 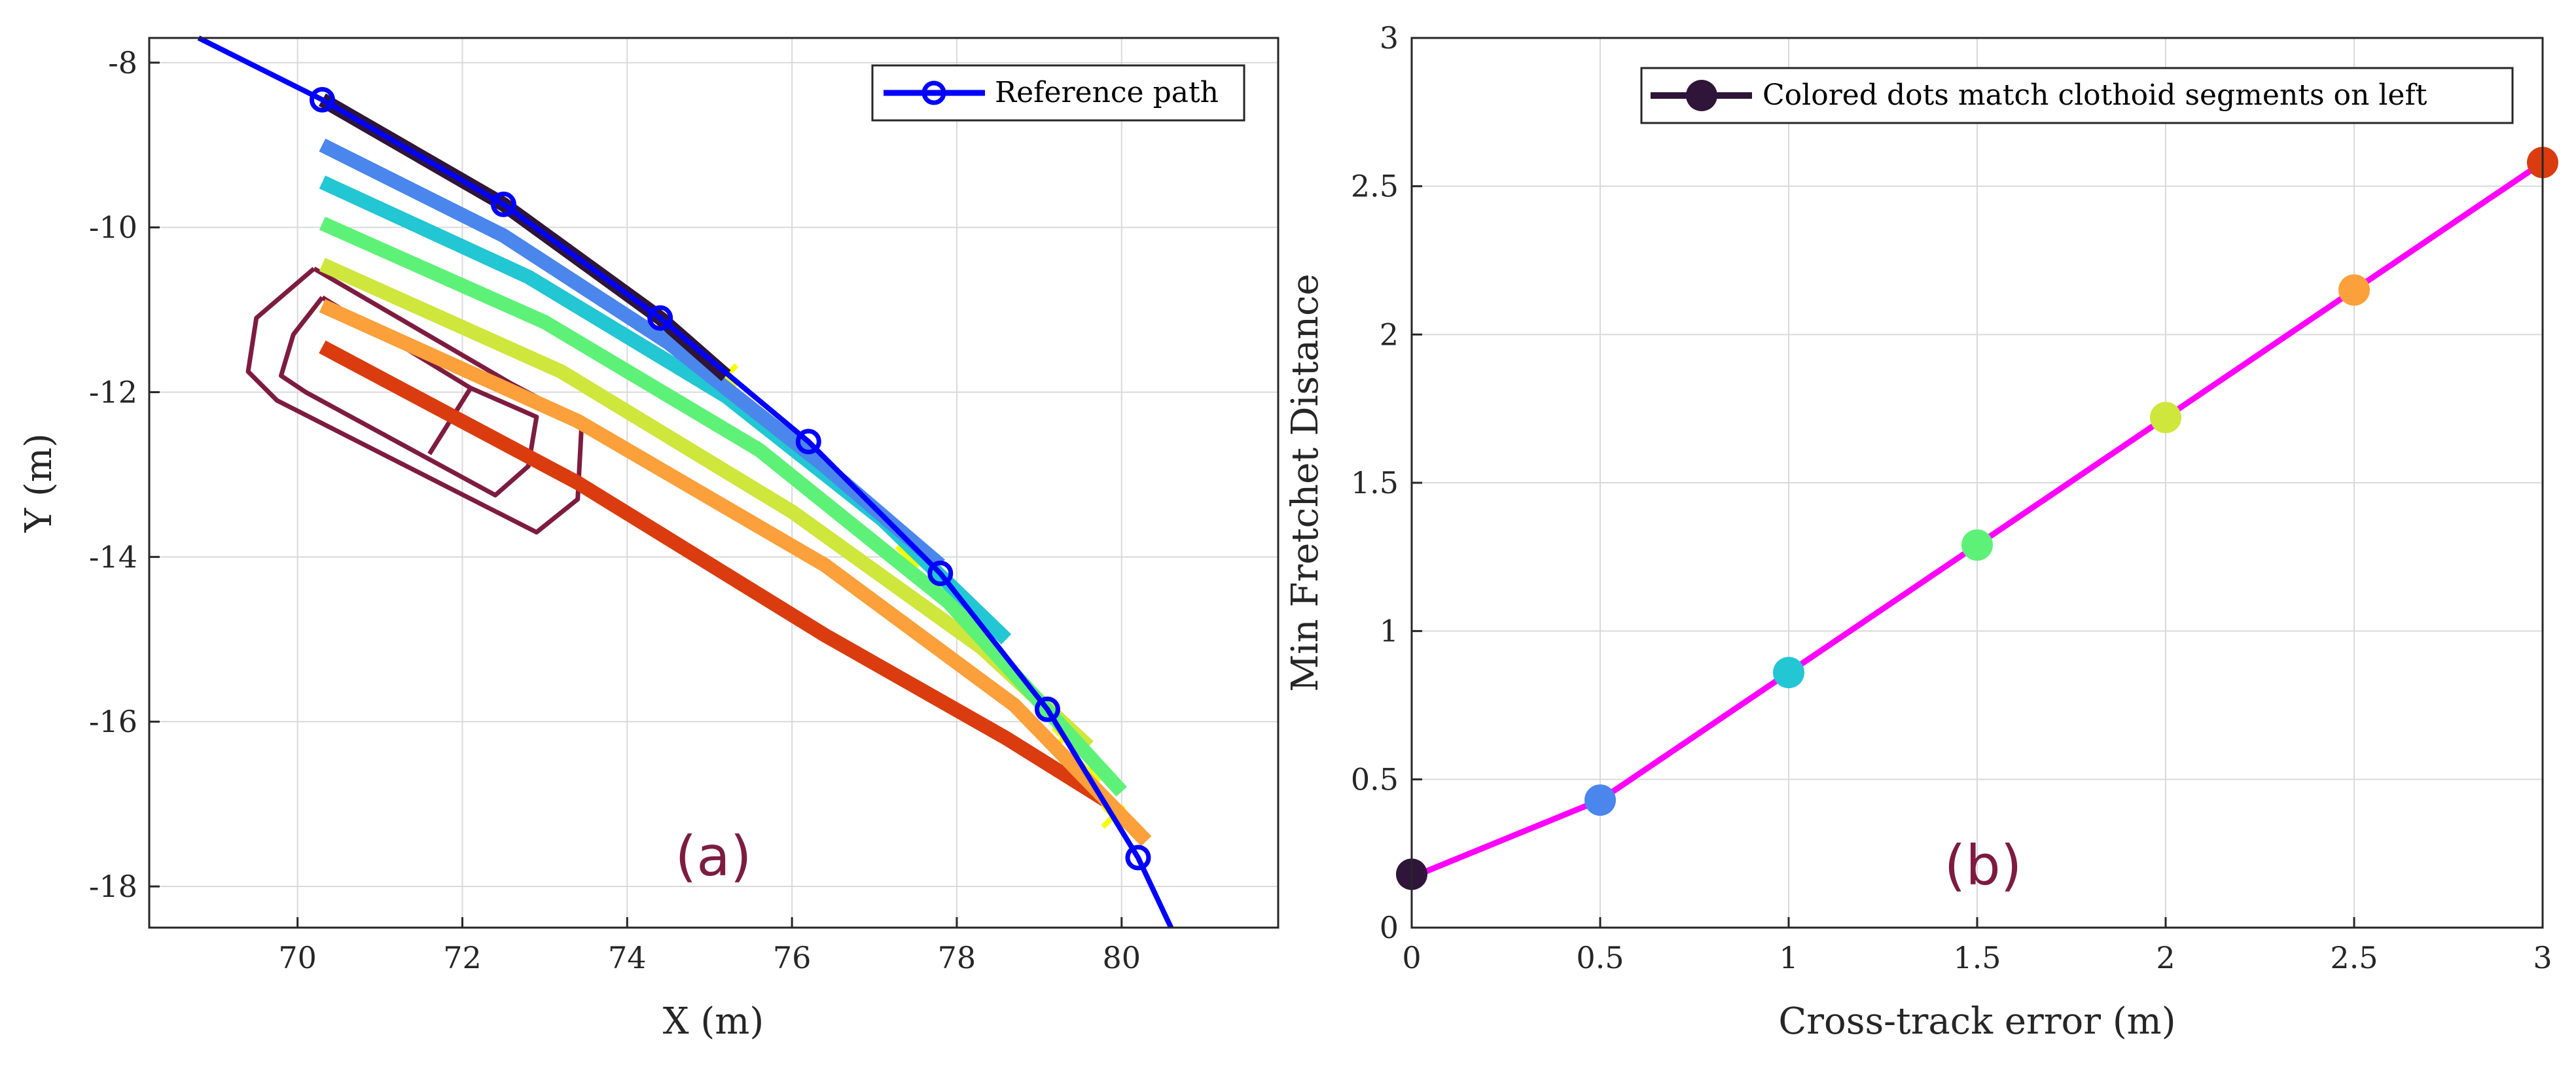 I want to click on panel-b-legend-box, so click(x=2077, y=95).